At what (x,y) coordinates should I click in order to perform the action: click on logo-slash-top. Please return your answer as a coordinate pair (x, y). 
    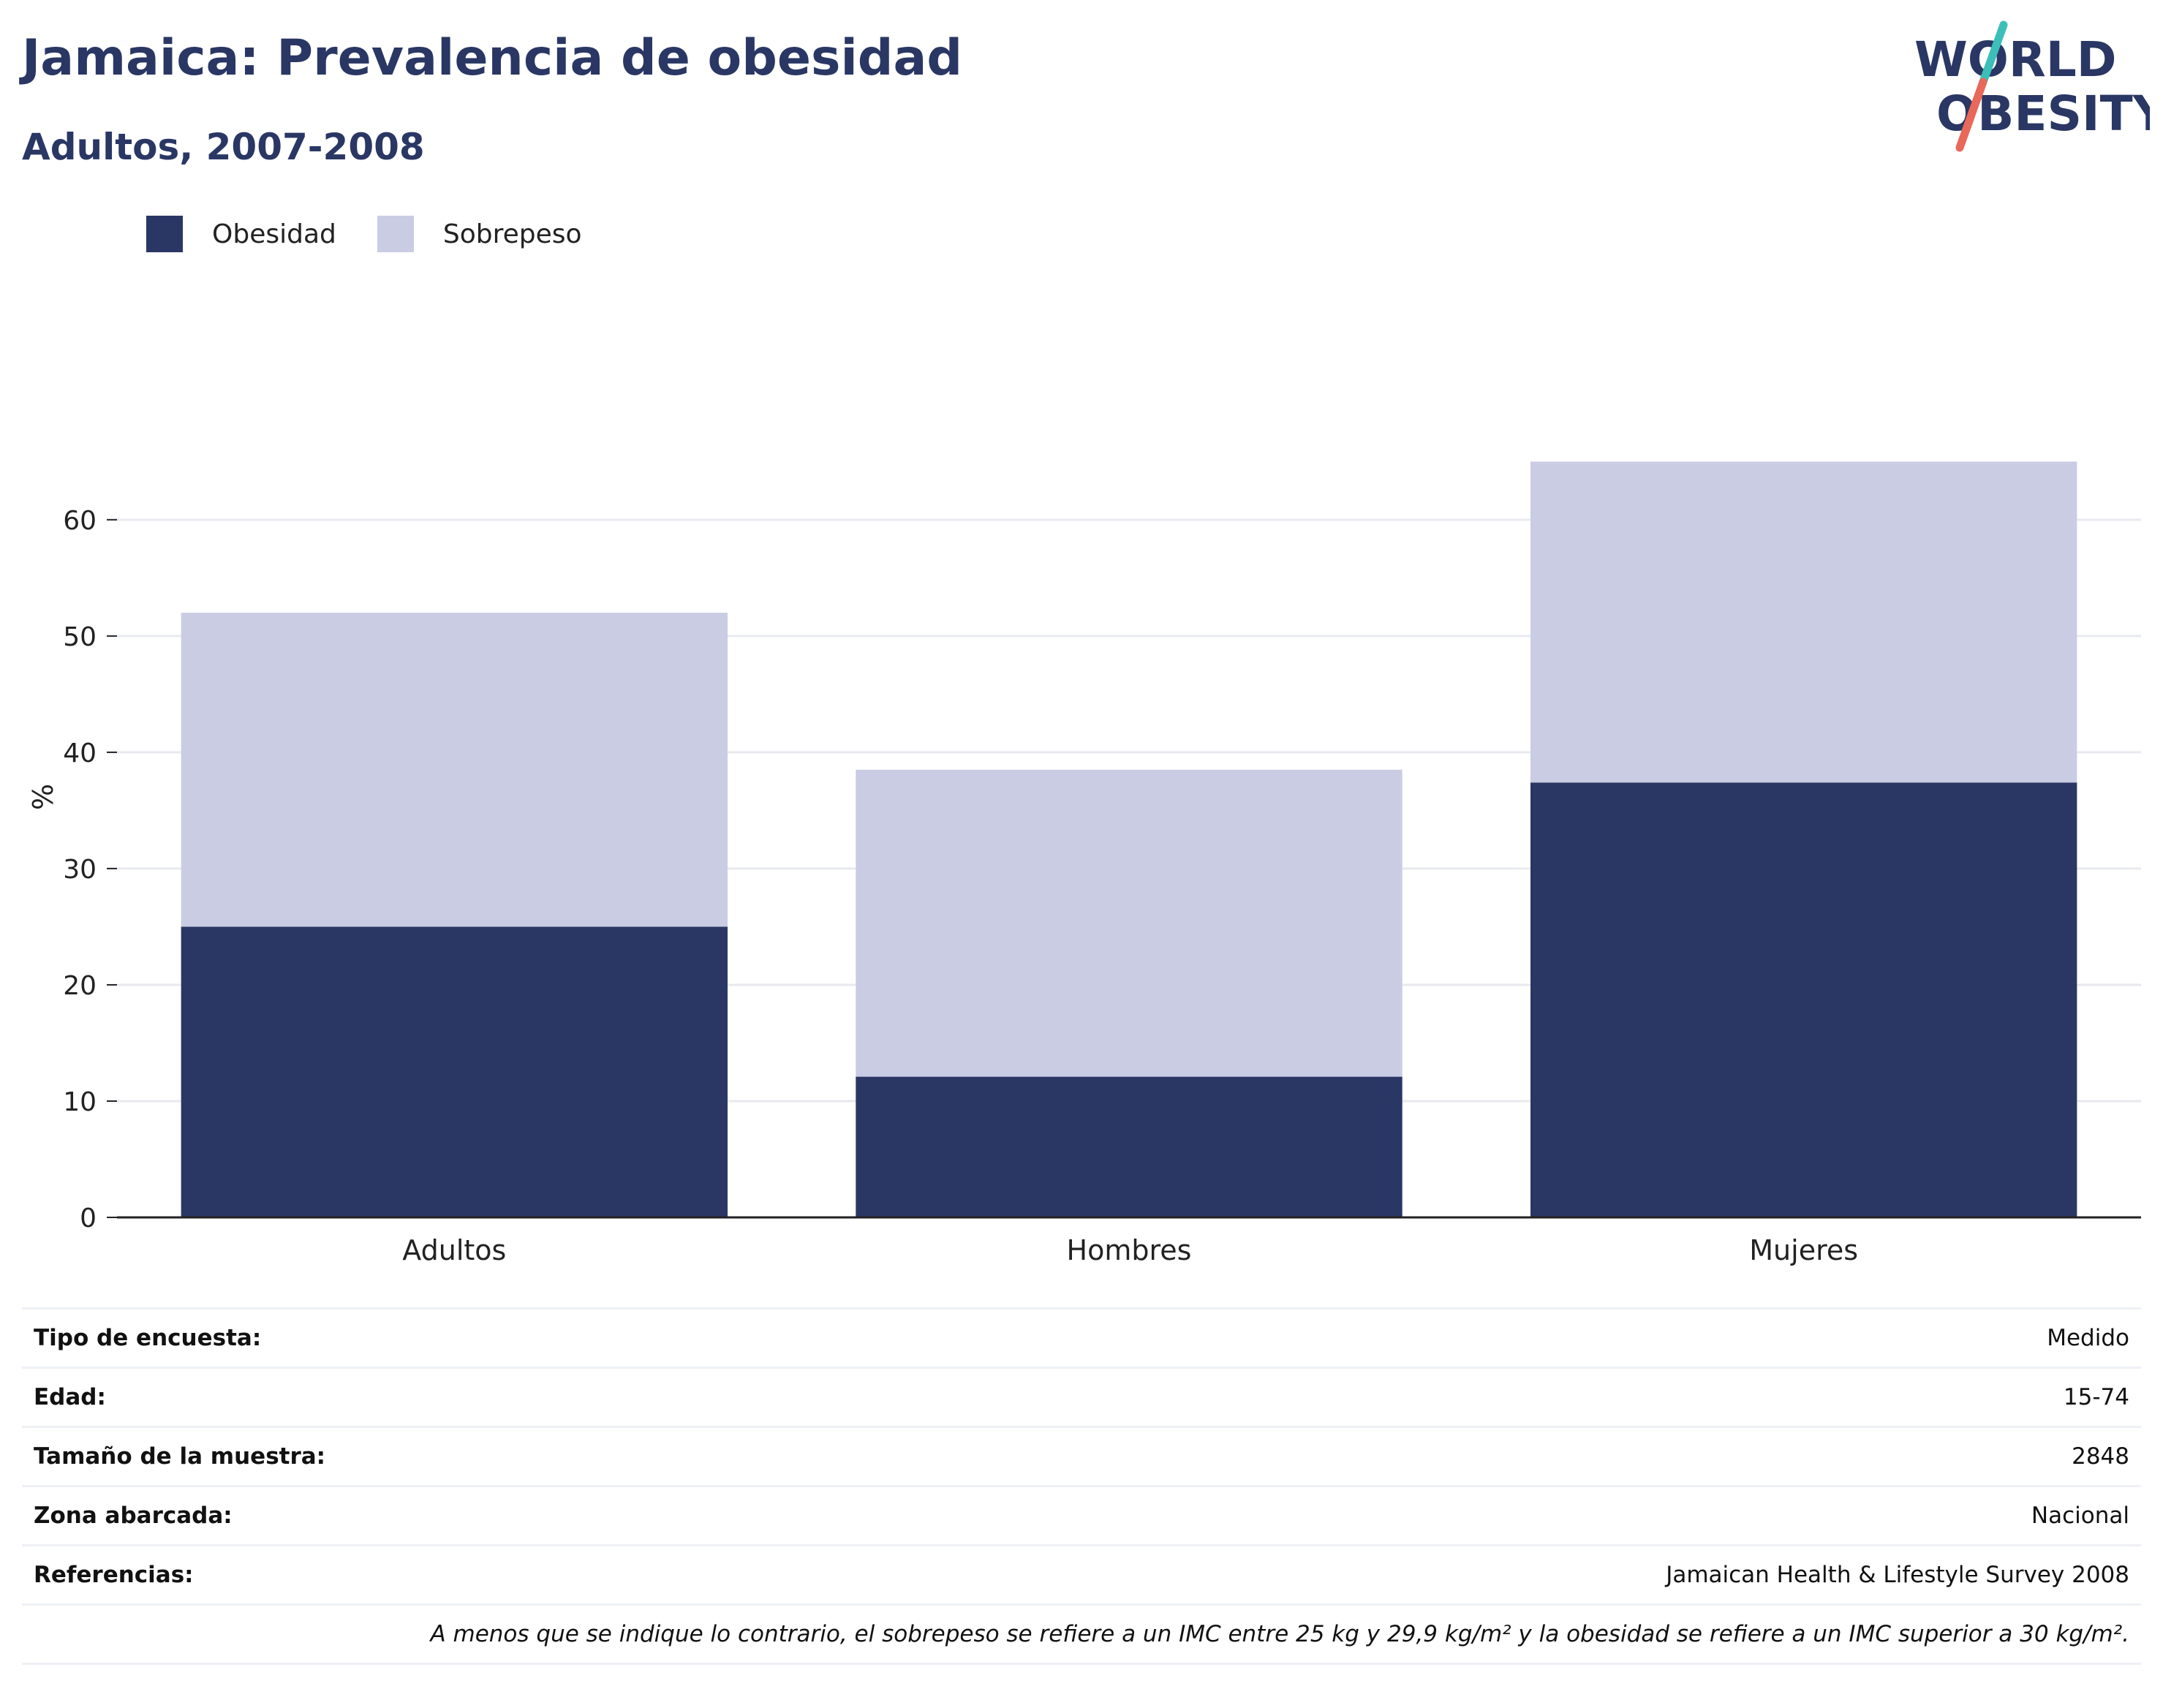
    Looking at the image, I should click on (1994, 53).